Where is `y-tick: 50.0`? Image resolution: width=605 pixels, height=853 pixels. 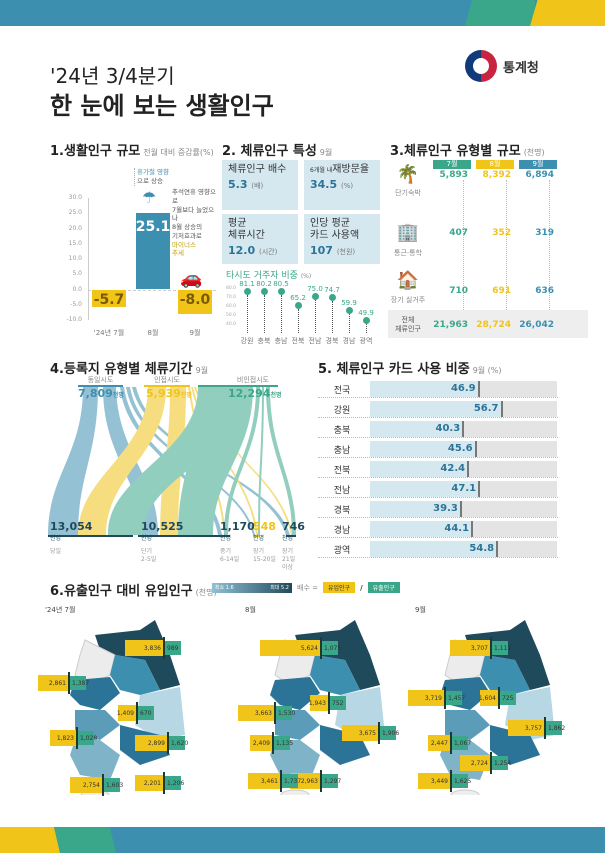
y-tick: 50.0 is located at coordinates (231, 315).